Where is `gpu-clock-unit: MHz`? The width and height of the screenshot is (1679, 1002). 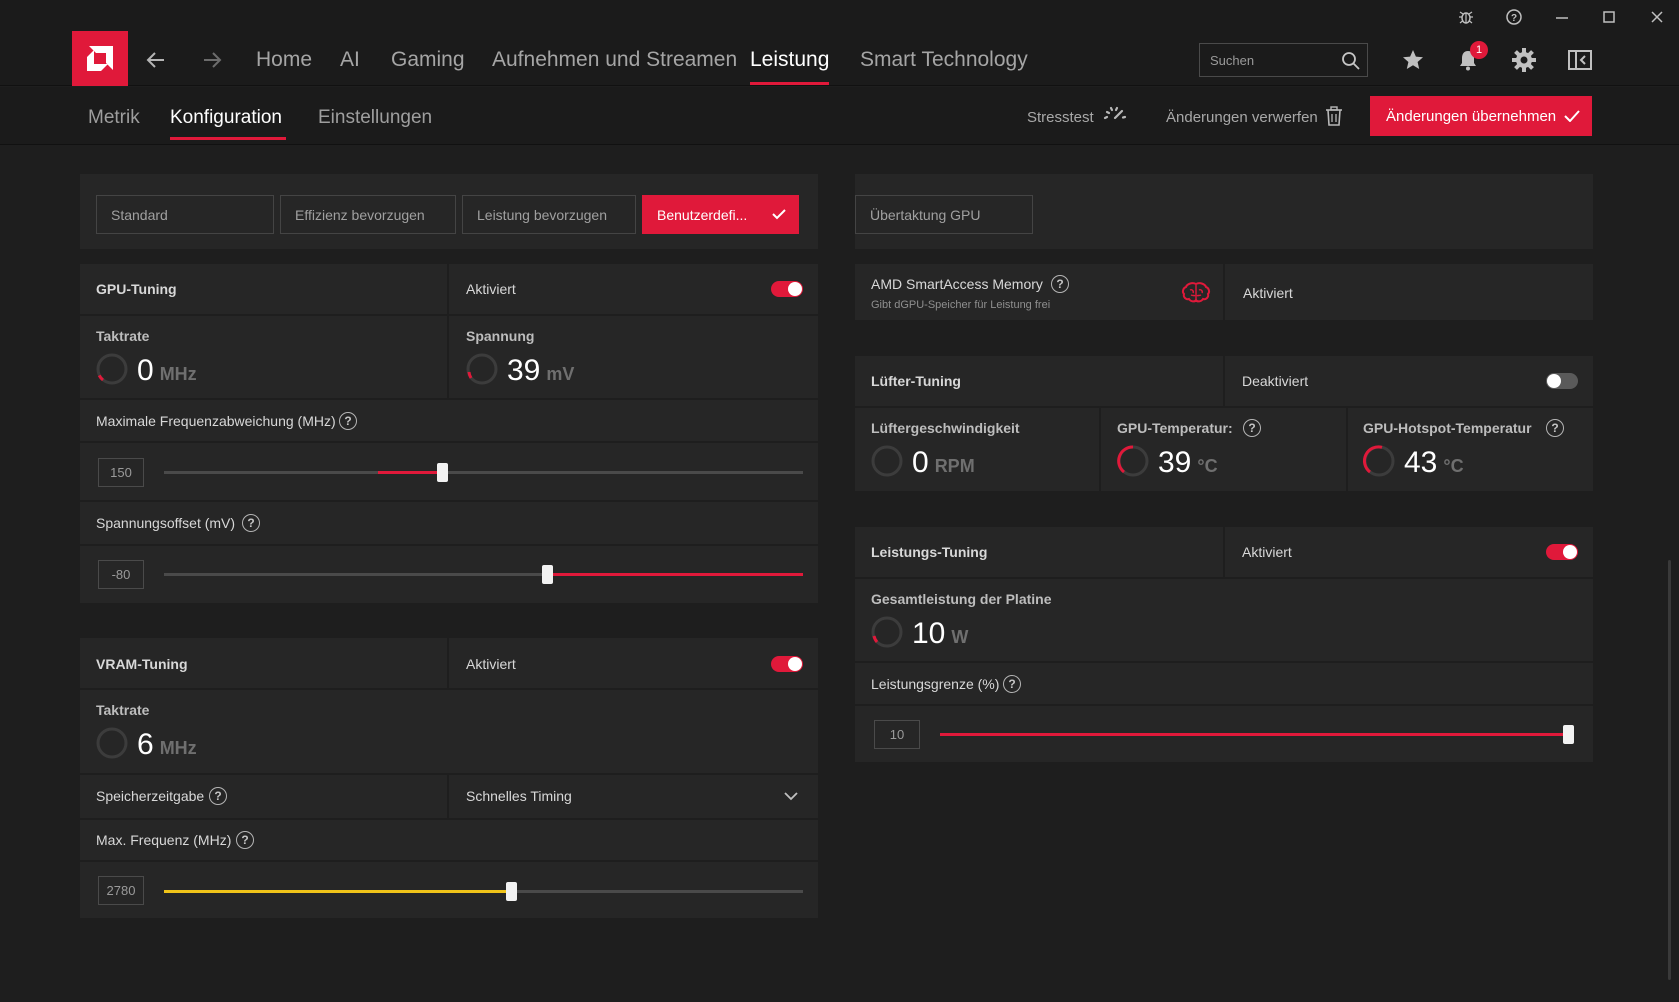
gpu-clock-unit: MHz is located at coordinates (178, 374).